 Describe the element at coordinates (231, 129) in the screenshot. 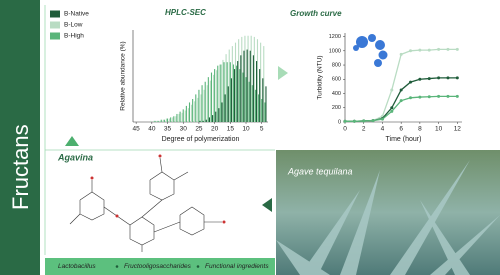

I see `x-tick-label: 15` at that location.